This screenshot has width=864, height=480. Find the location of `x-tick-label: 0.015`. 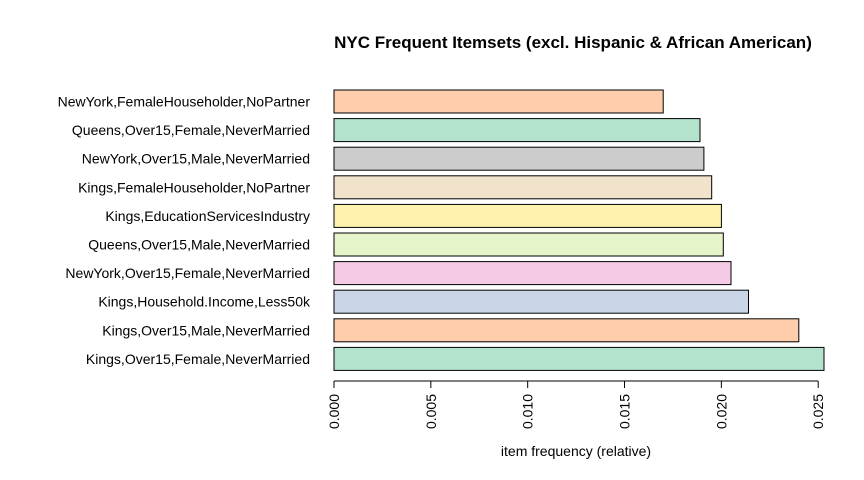

x-tick-label: 0.015 is located at coordinates (625, 411).